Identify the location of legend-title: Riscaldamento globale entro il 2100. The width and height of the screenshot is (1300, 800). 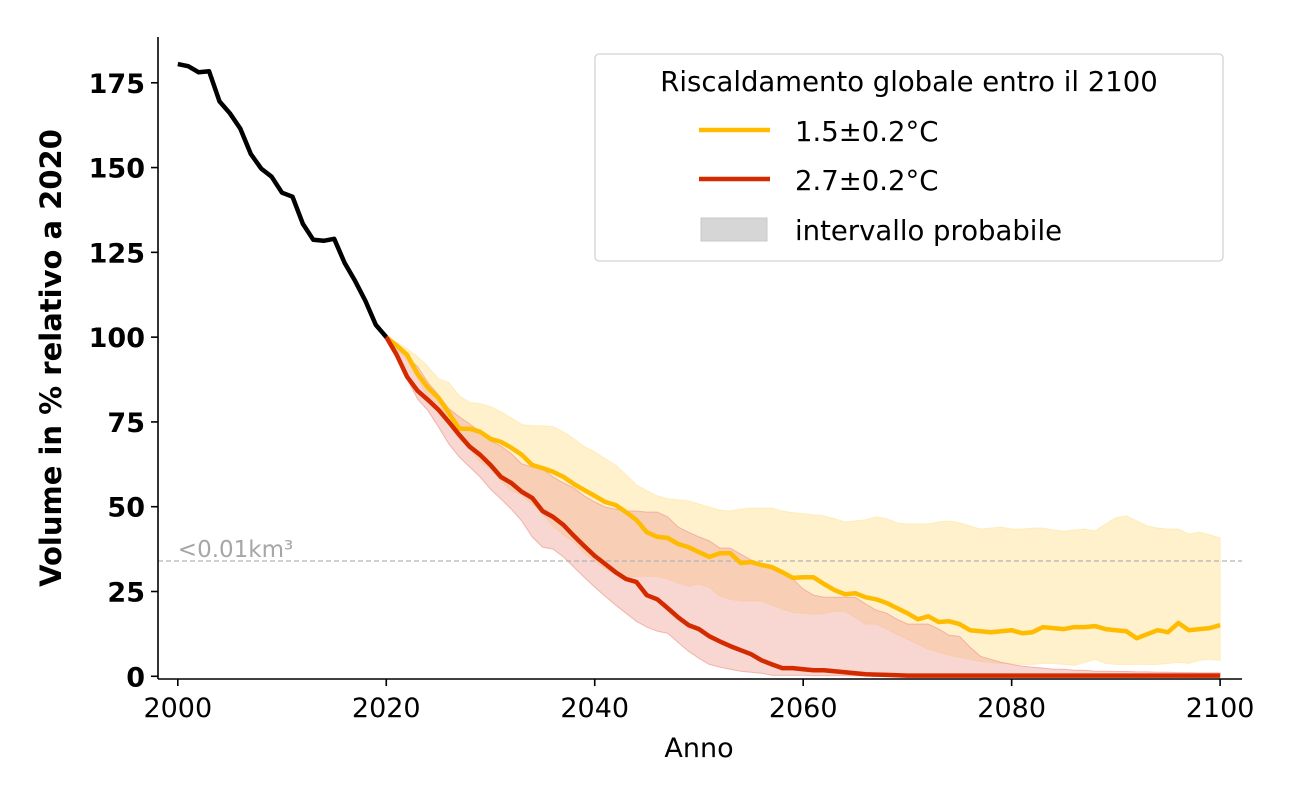
(908, 82).